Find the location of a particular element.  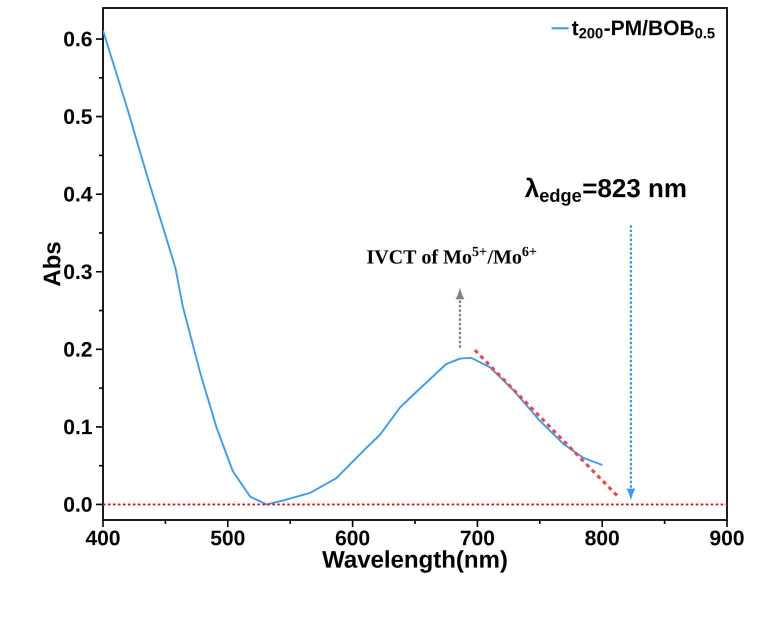

x-axis-title: Wavelength(nm) is located at coordinates (414, 561).